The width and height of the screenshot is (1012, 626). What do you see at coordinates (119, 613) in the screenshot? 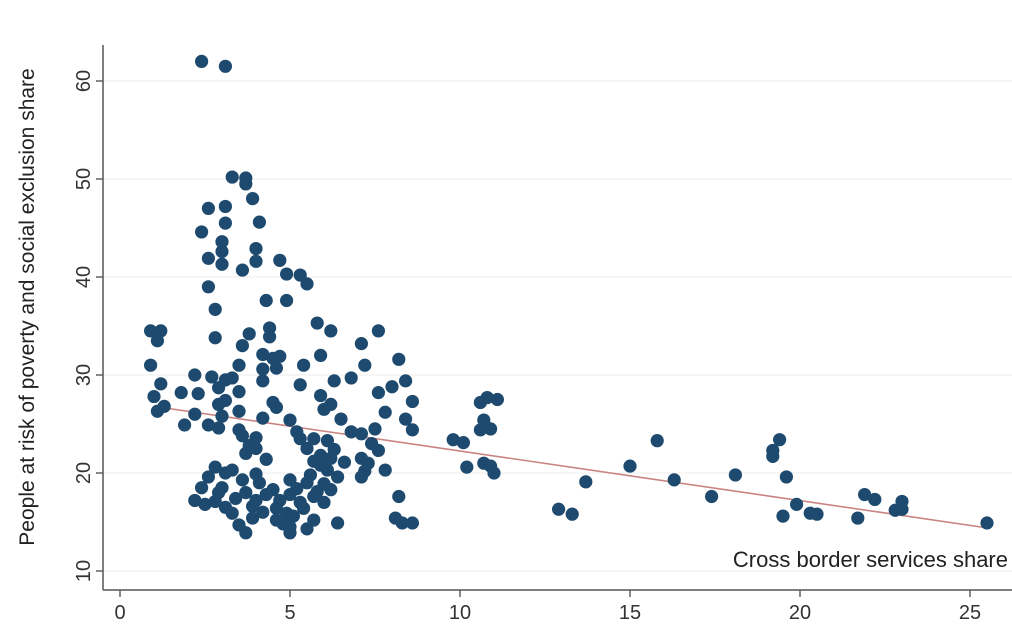
I see `x-tick-label: 0` at bounding box center [119, 613].